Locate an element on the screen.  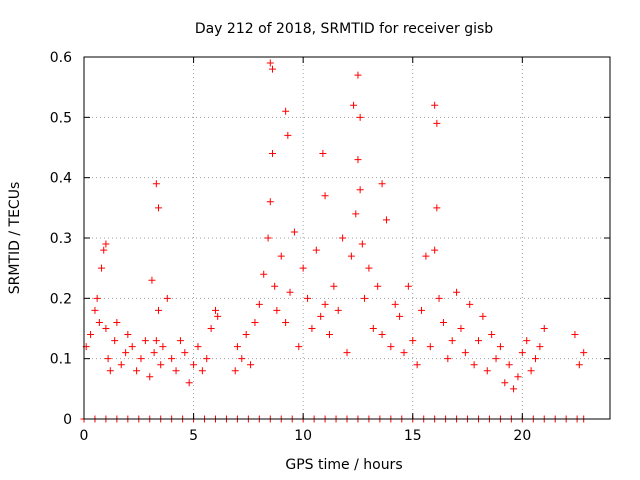
x-tick-label: 5 is located at coordinates (193, 436).